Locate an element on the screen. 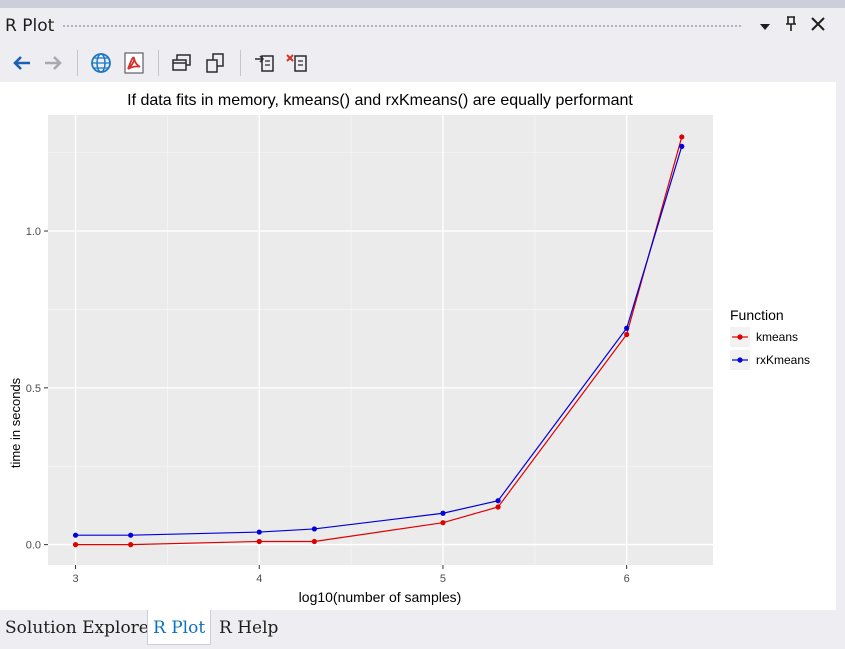 The image size is (845, 649). export-plot-icon is located at coordinates (264, 63).